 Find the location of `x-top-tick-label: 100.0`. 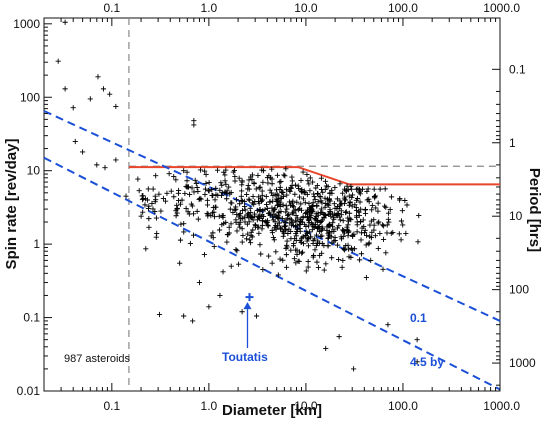

x-top-tick-label: 100.0 is located at coordinates (403, 8).